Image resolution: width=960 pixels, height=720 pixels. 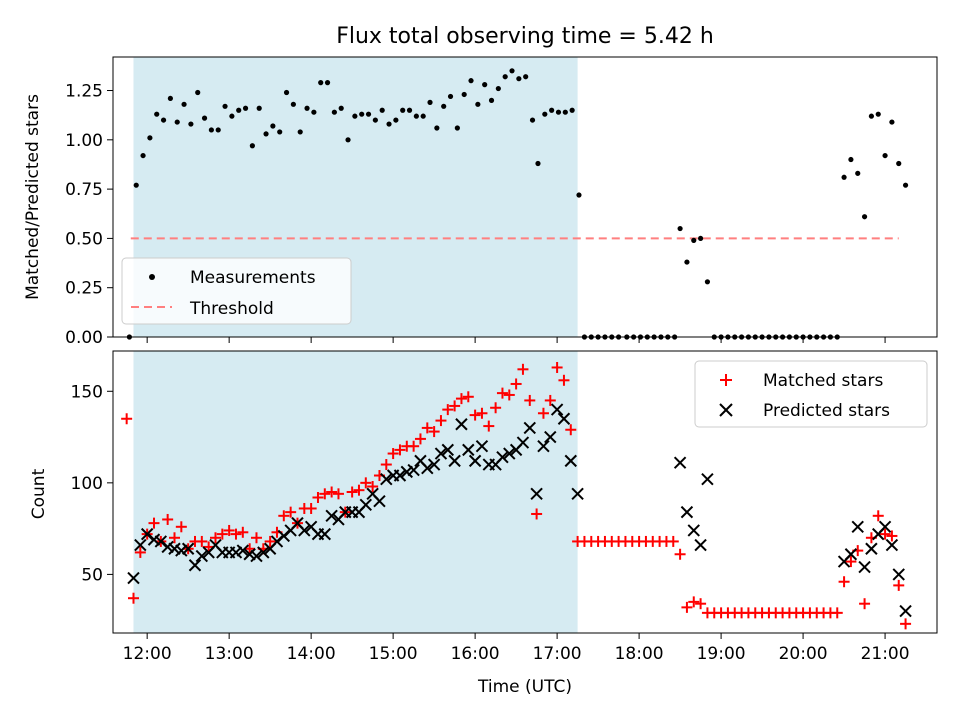 I want to click on x-tick-label: 19:00, so click(x=721, y=654).